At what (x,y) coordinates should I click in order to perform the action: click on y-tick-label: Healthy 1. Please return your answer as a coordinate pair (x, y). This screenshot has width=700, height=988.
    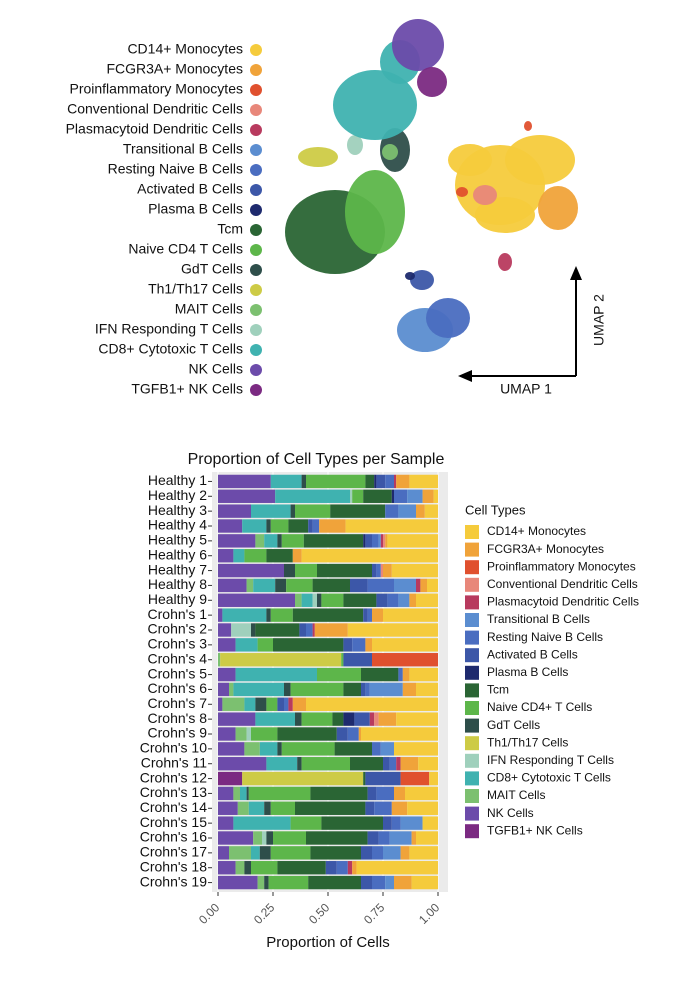
    Looking at the image, I should click on (177, 480).